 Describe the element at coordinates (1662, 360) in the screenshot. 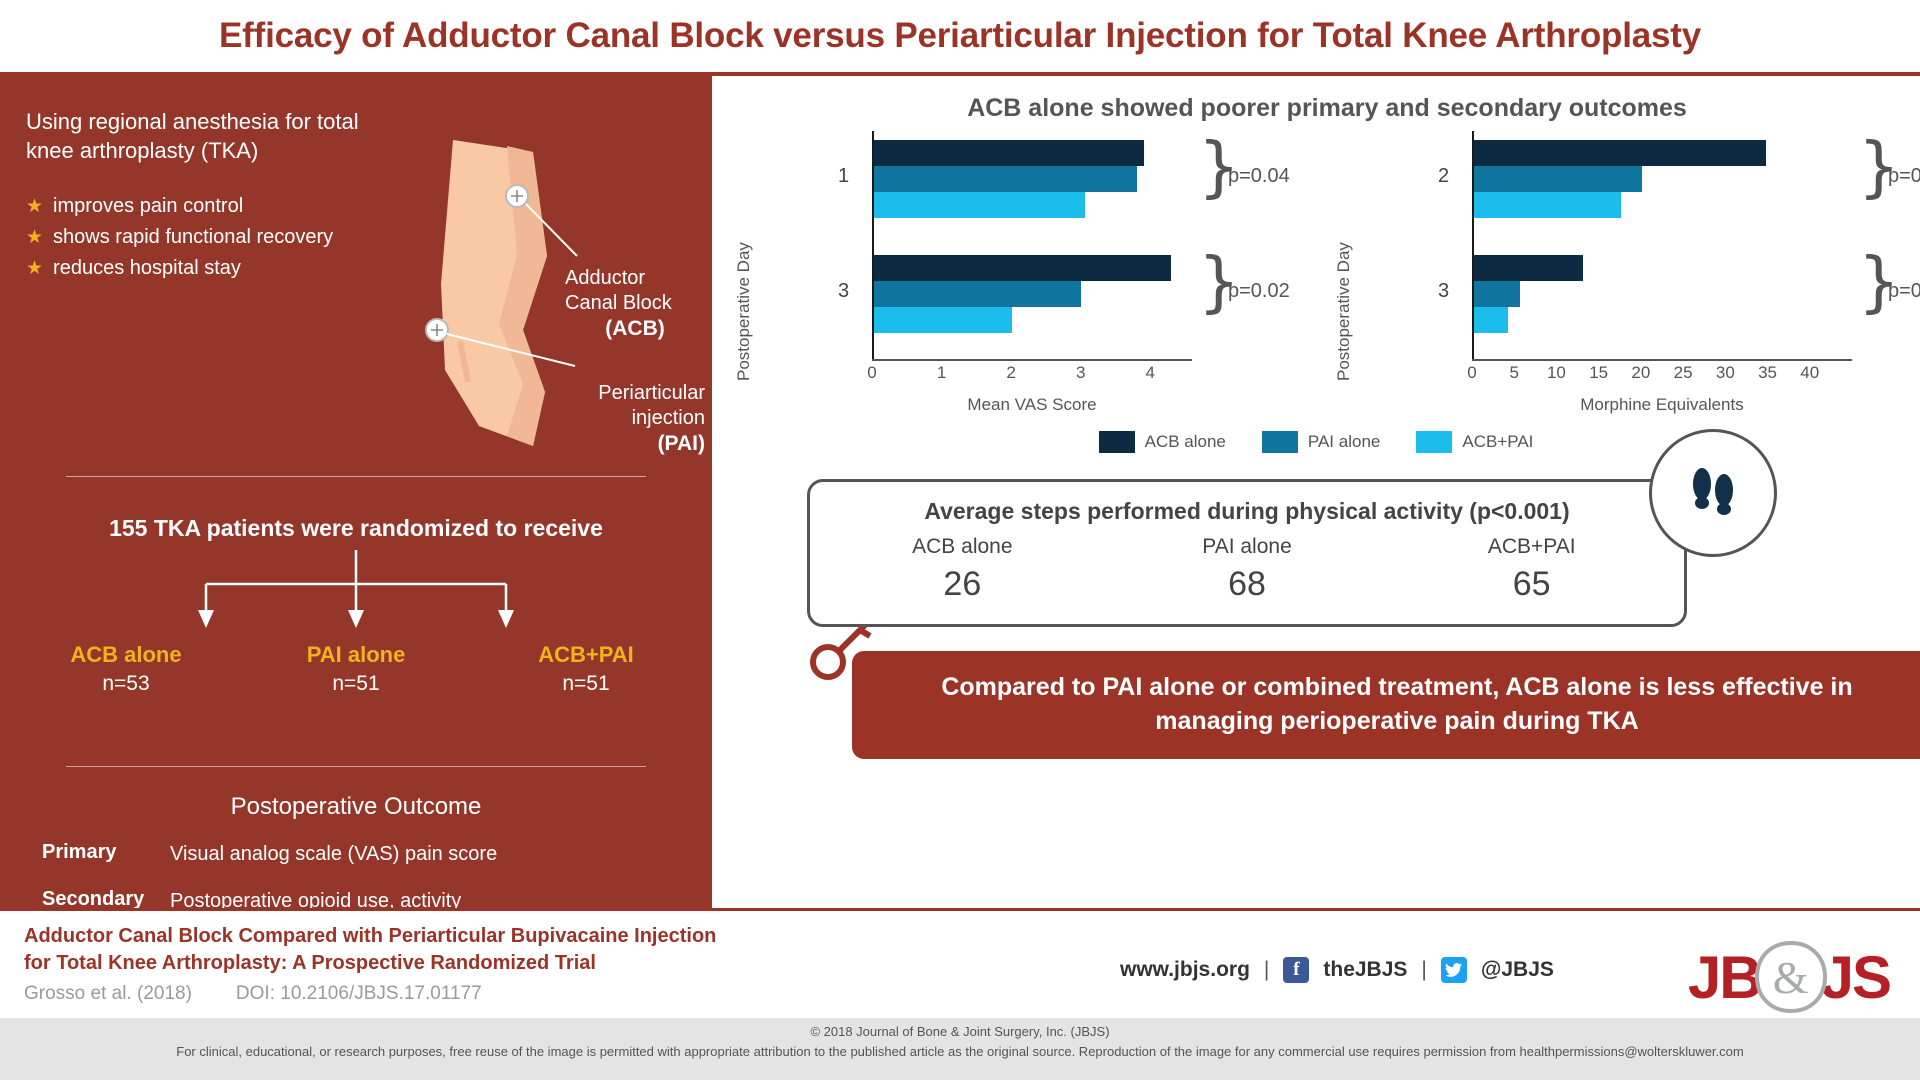

I see `x-axis-line` at that location.